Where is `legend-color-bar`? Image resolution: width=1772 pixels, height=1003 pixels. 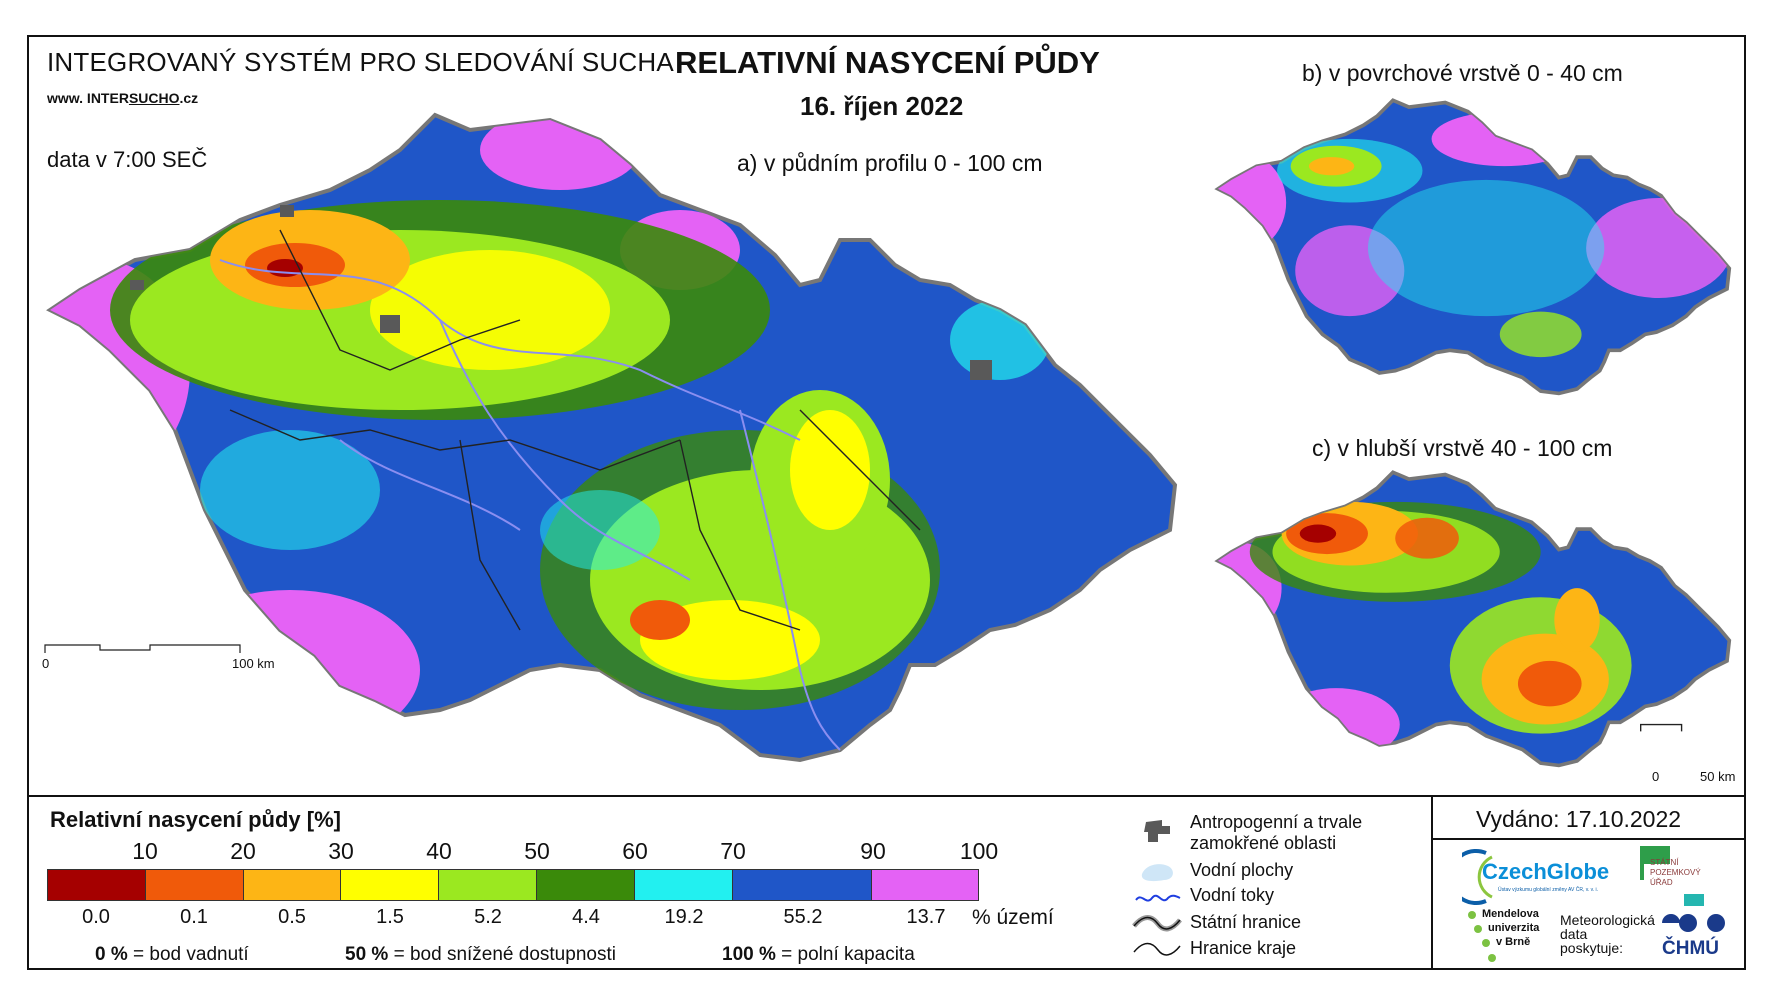 legend-color-bar is located at coordinates (513, 885).